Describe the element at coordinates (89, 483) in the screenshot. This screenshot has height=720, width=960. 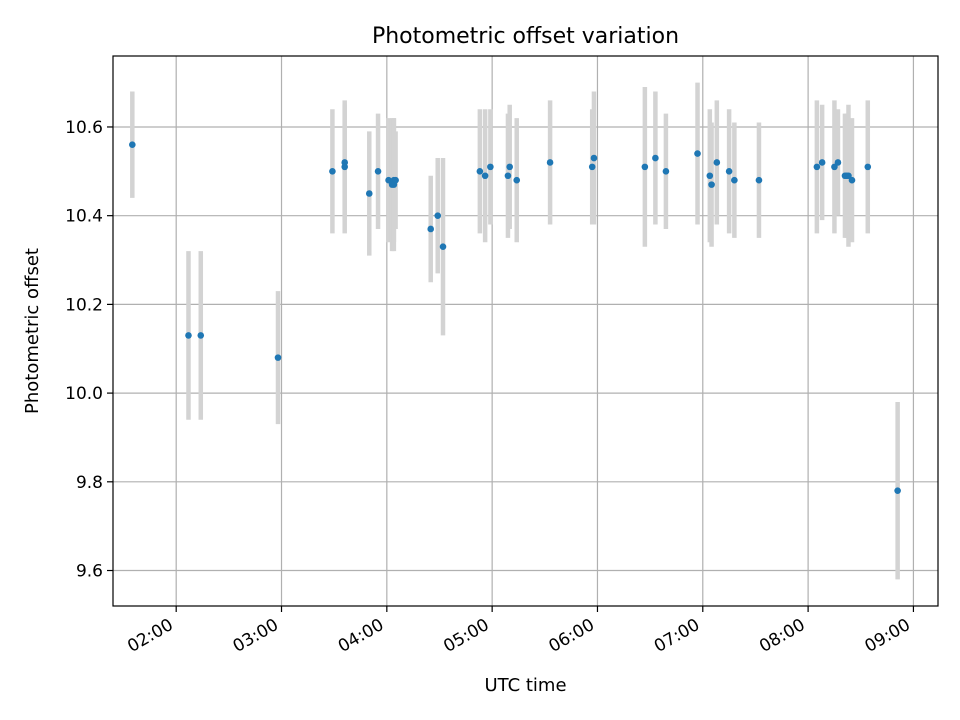
I see `y-tick-label: 9.8` at that location.